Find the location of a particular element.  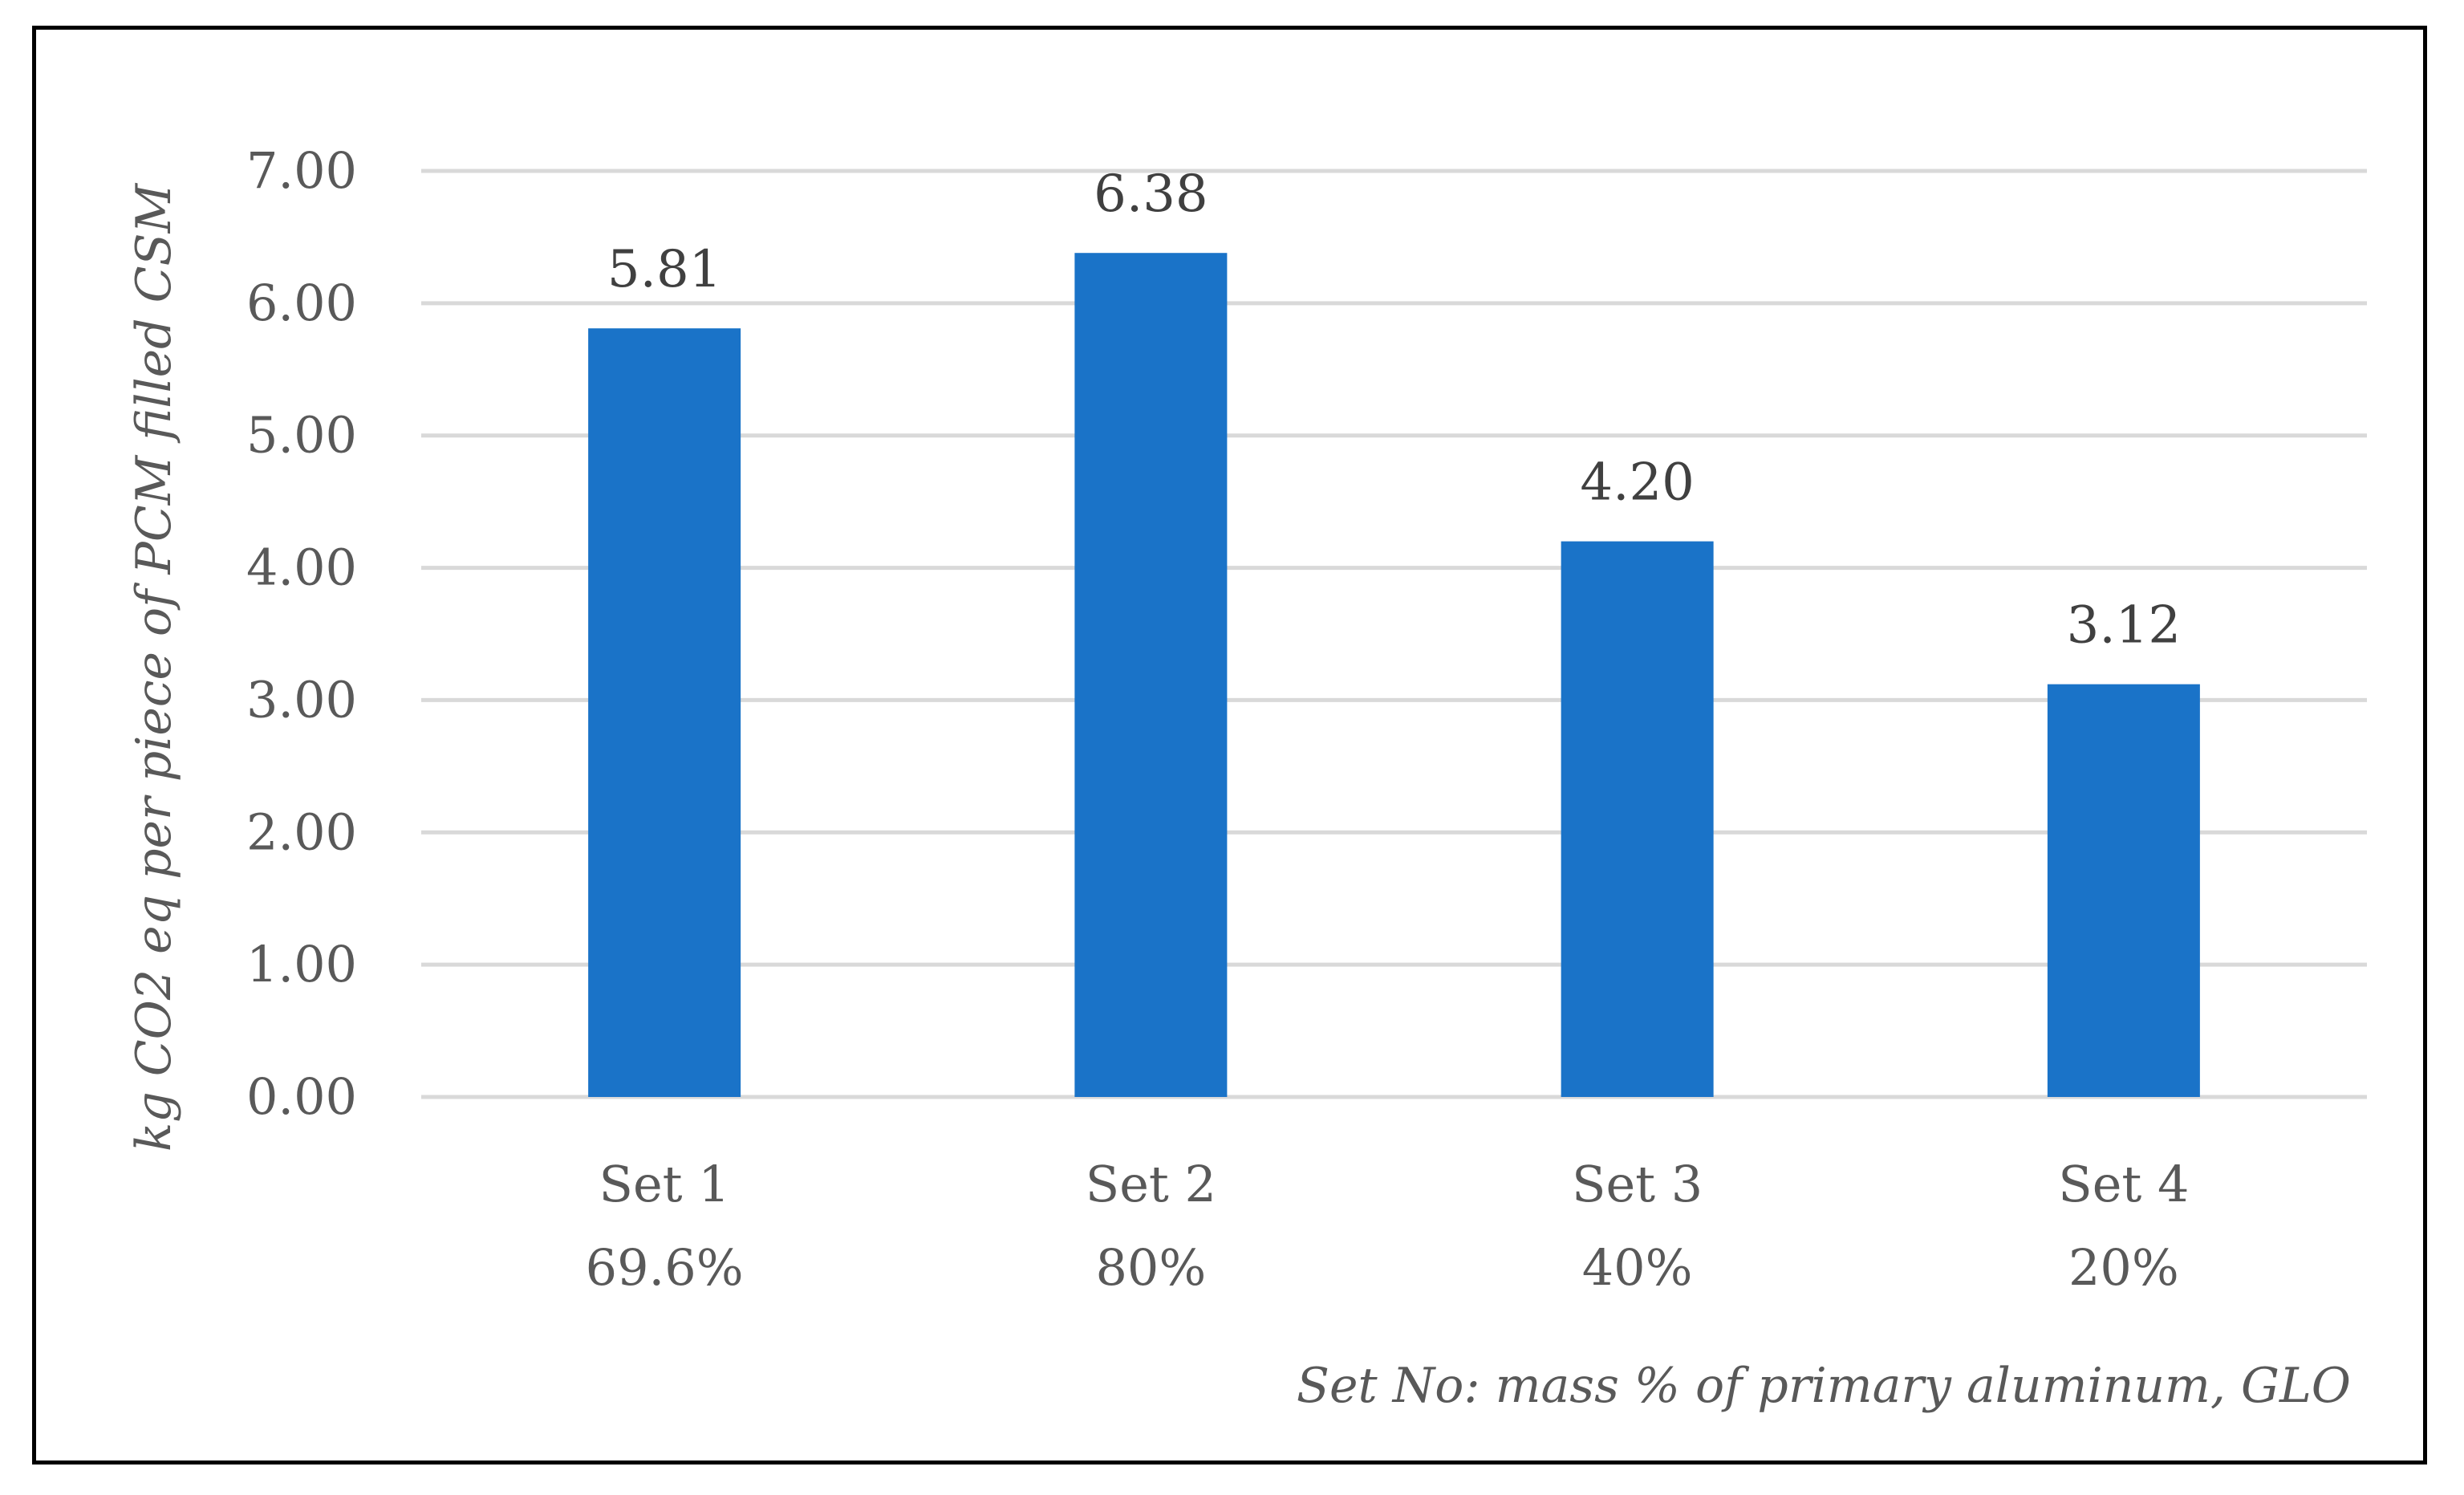

y-axis-title: kg CO2 eq per piece of PCM filled CSM is located at coordinates (154, 667).